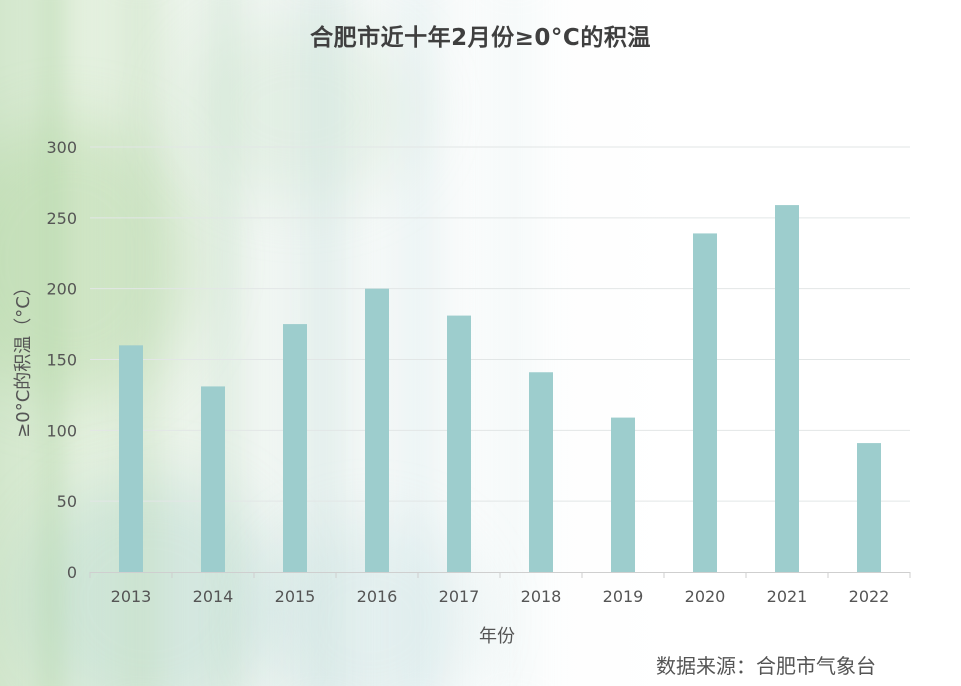  What do you see at coordinates (61, 147) in the screenshot?
I see `y-tick-label: 300` at bounding box center [61, 147].